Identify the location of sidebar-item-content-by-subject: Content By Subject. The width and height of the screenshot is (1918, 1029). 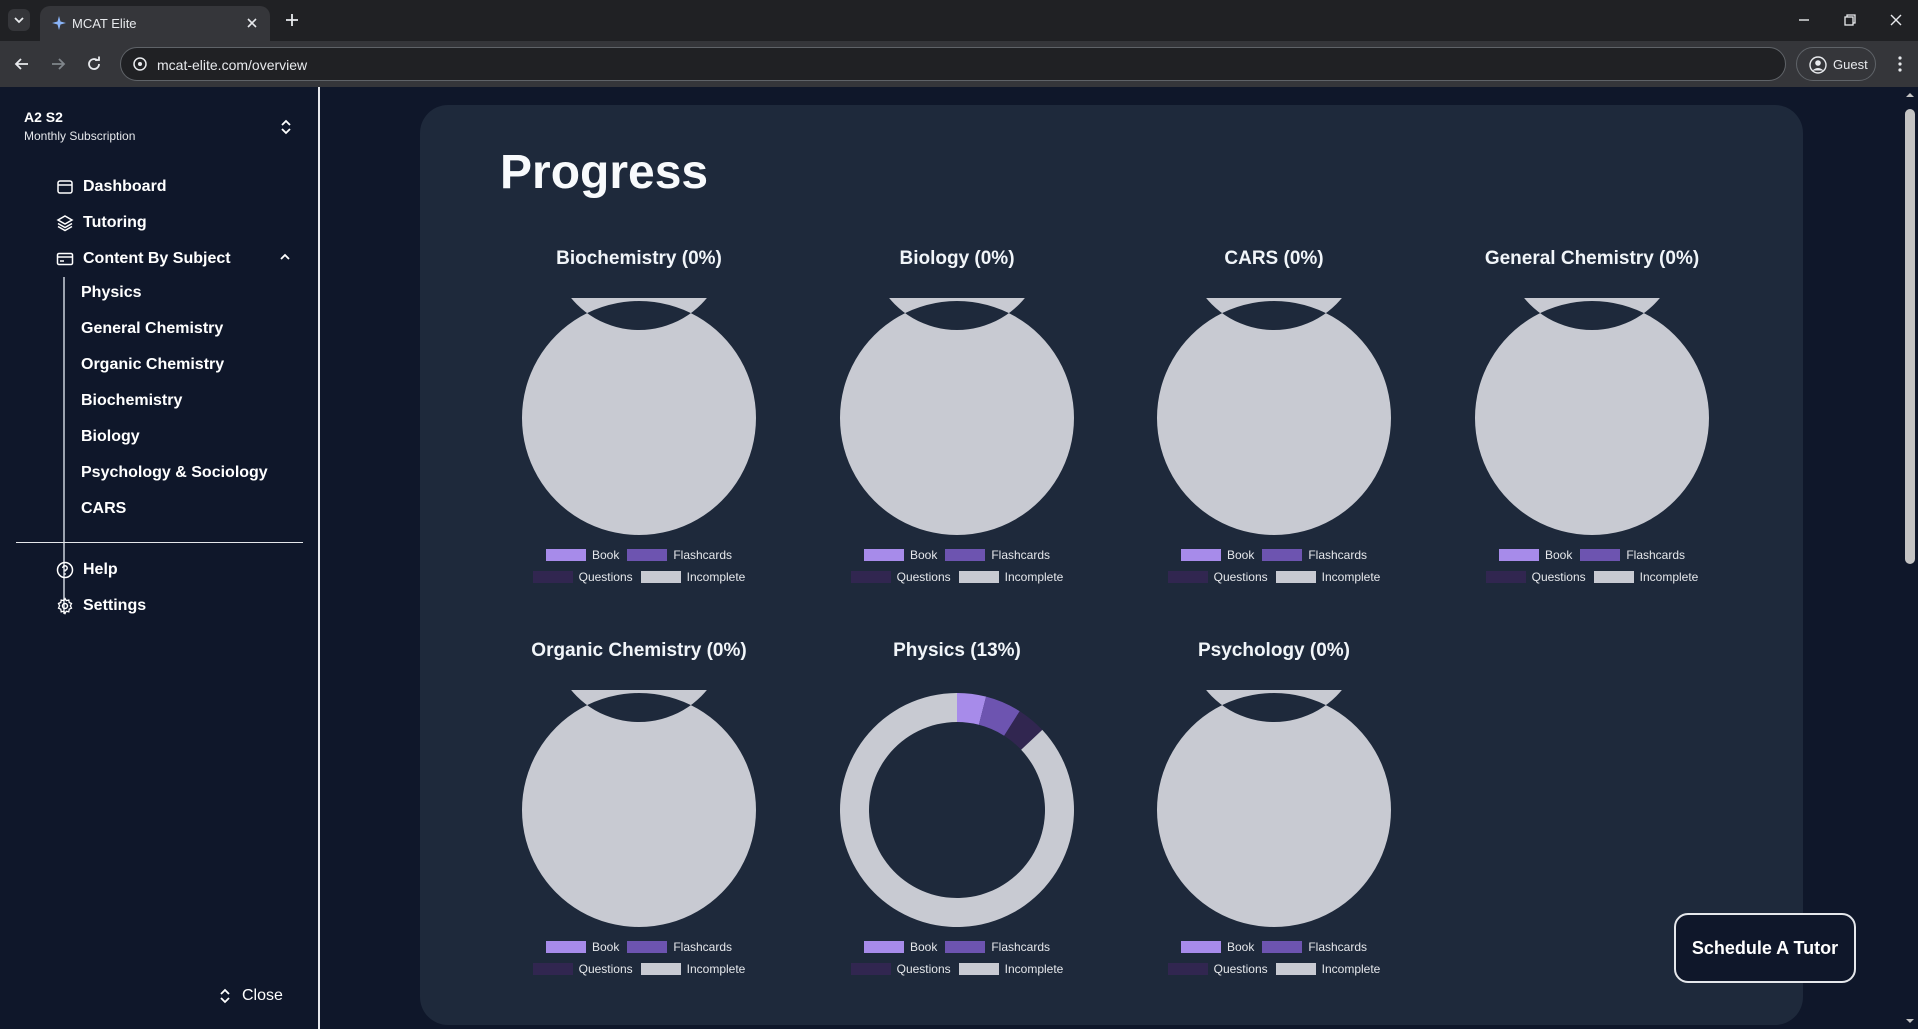
(143, 259).